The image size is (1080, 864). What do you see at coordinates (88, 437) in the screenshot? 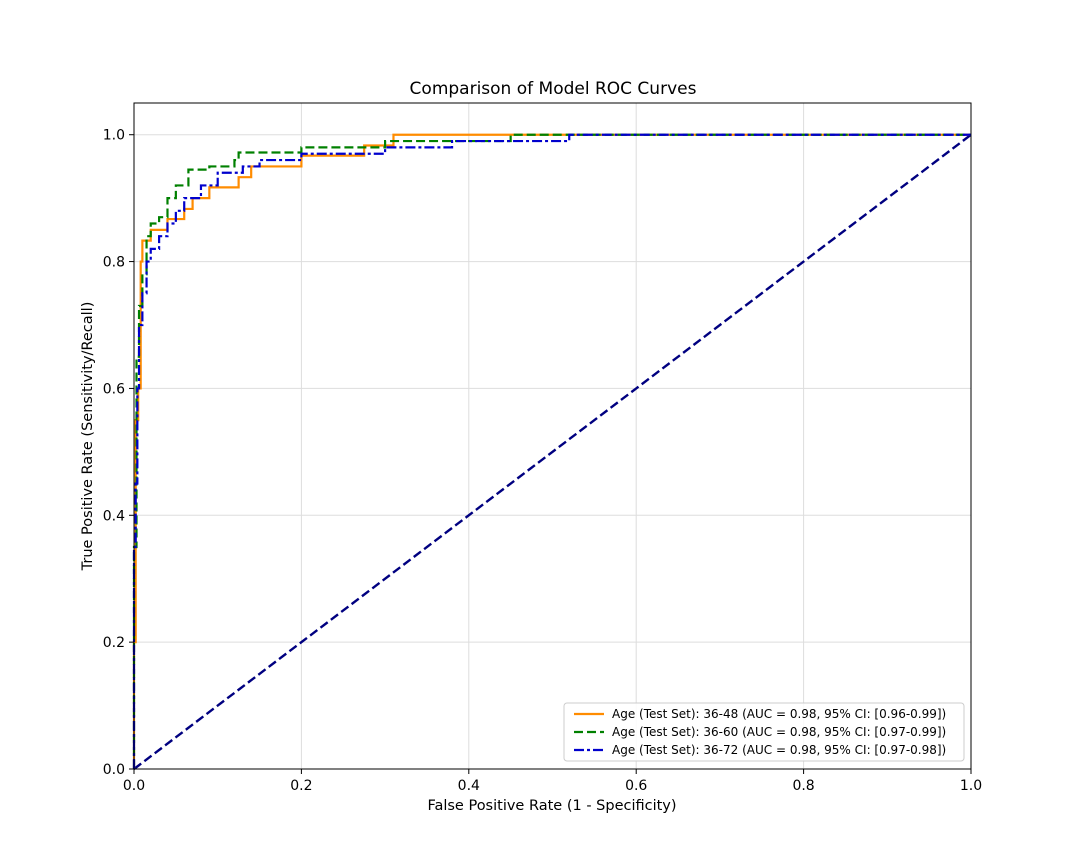
I see `y-axis-label: True Positive Rate (Sensitivity/Recall)` at bounding box center [88, 437].